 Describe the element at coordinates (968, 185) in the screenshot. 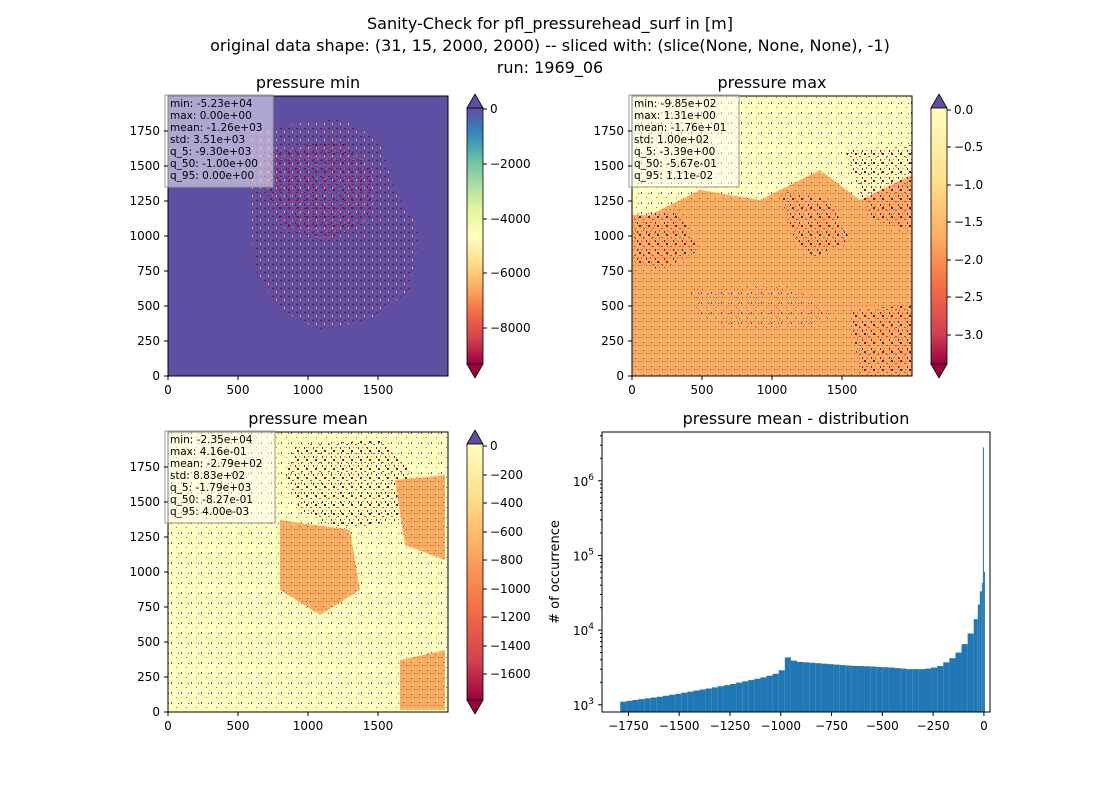

I see `colorbar-tick-label: −1.0` at that location.